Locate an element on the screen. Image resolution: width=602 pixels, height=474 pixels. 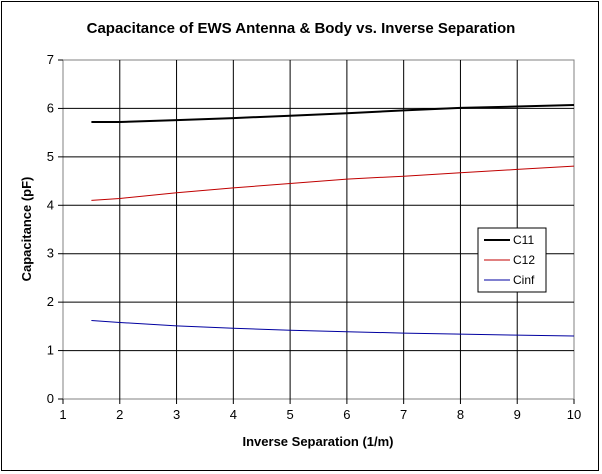
legend-box is located at coordinates (512, 260).